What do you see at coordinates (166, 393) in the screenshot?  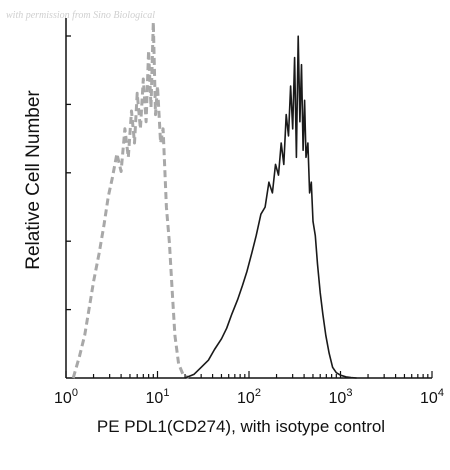 I see `x-tick-label-exponent: 1` at bounding box center [166, 393].